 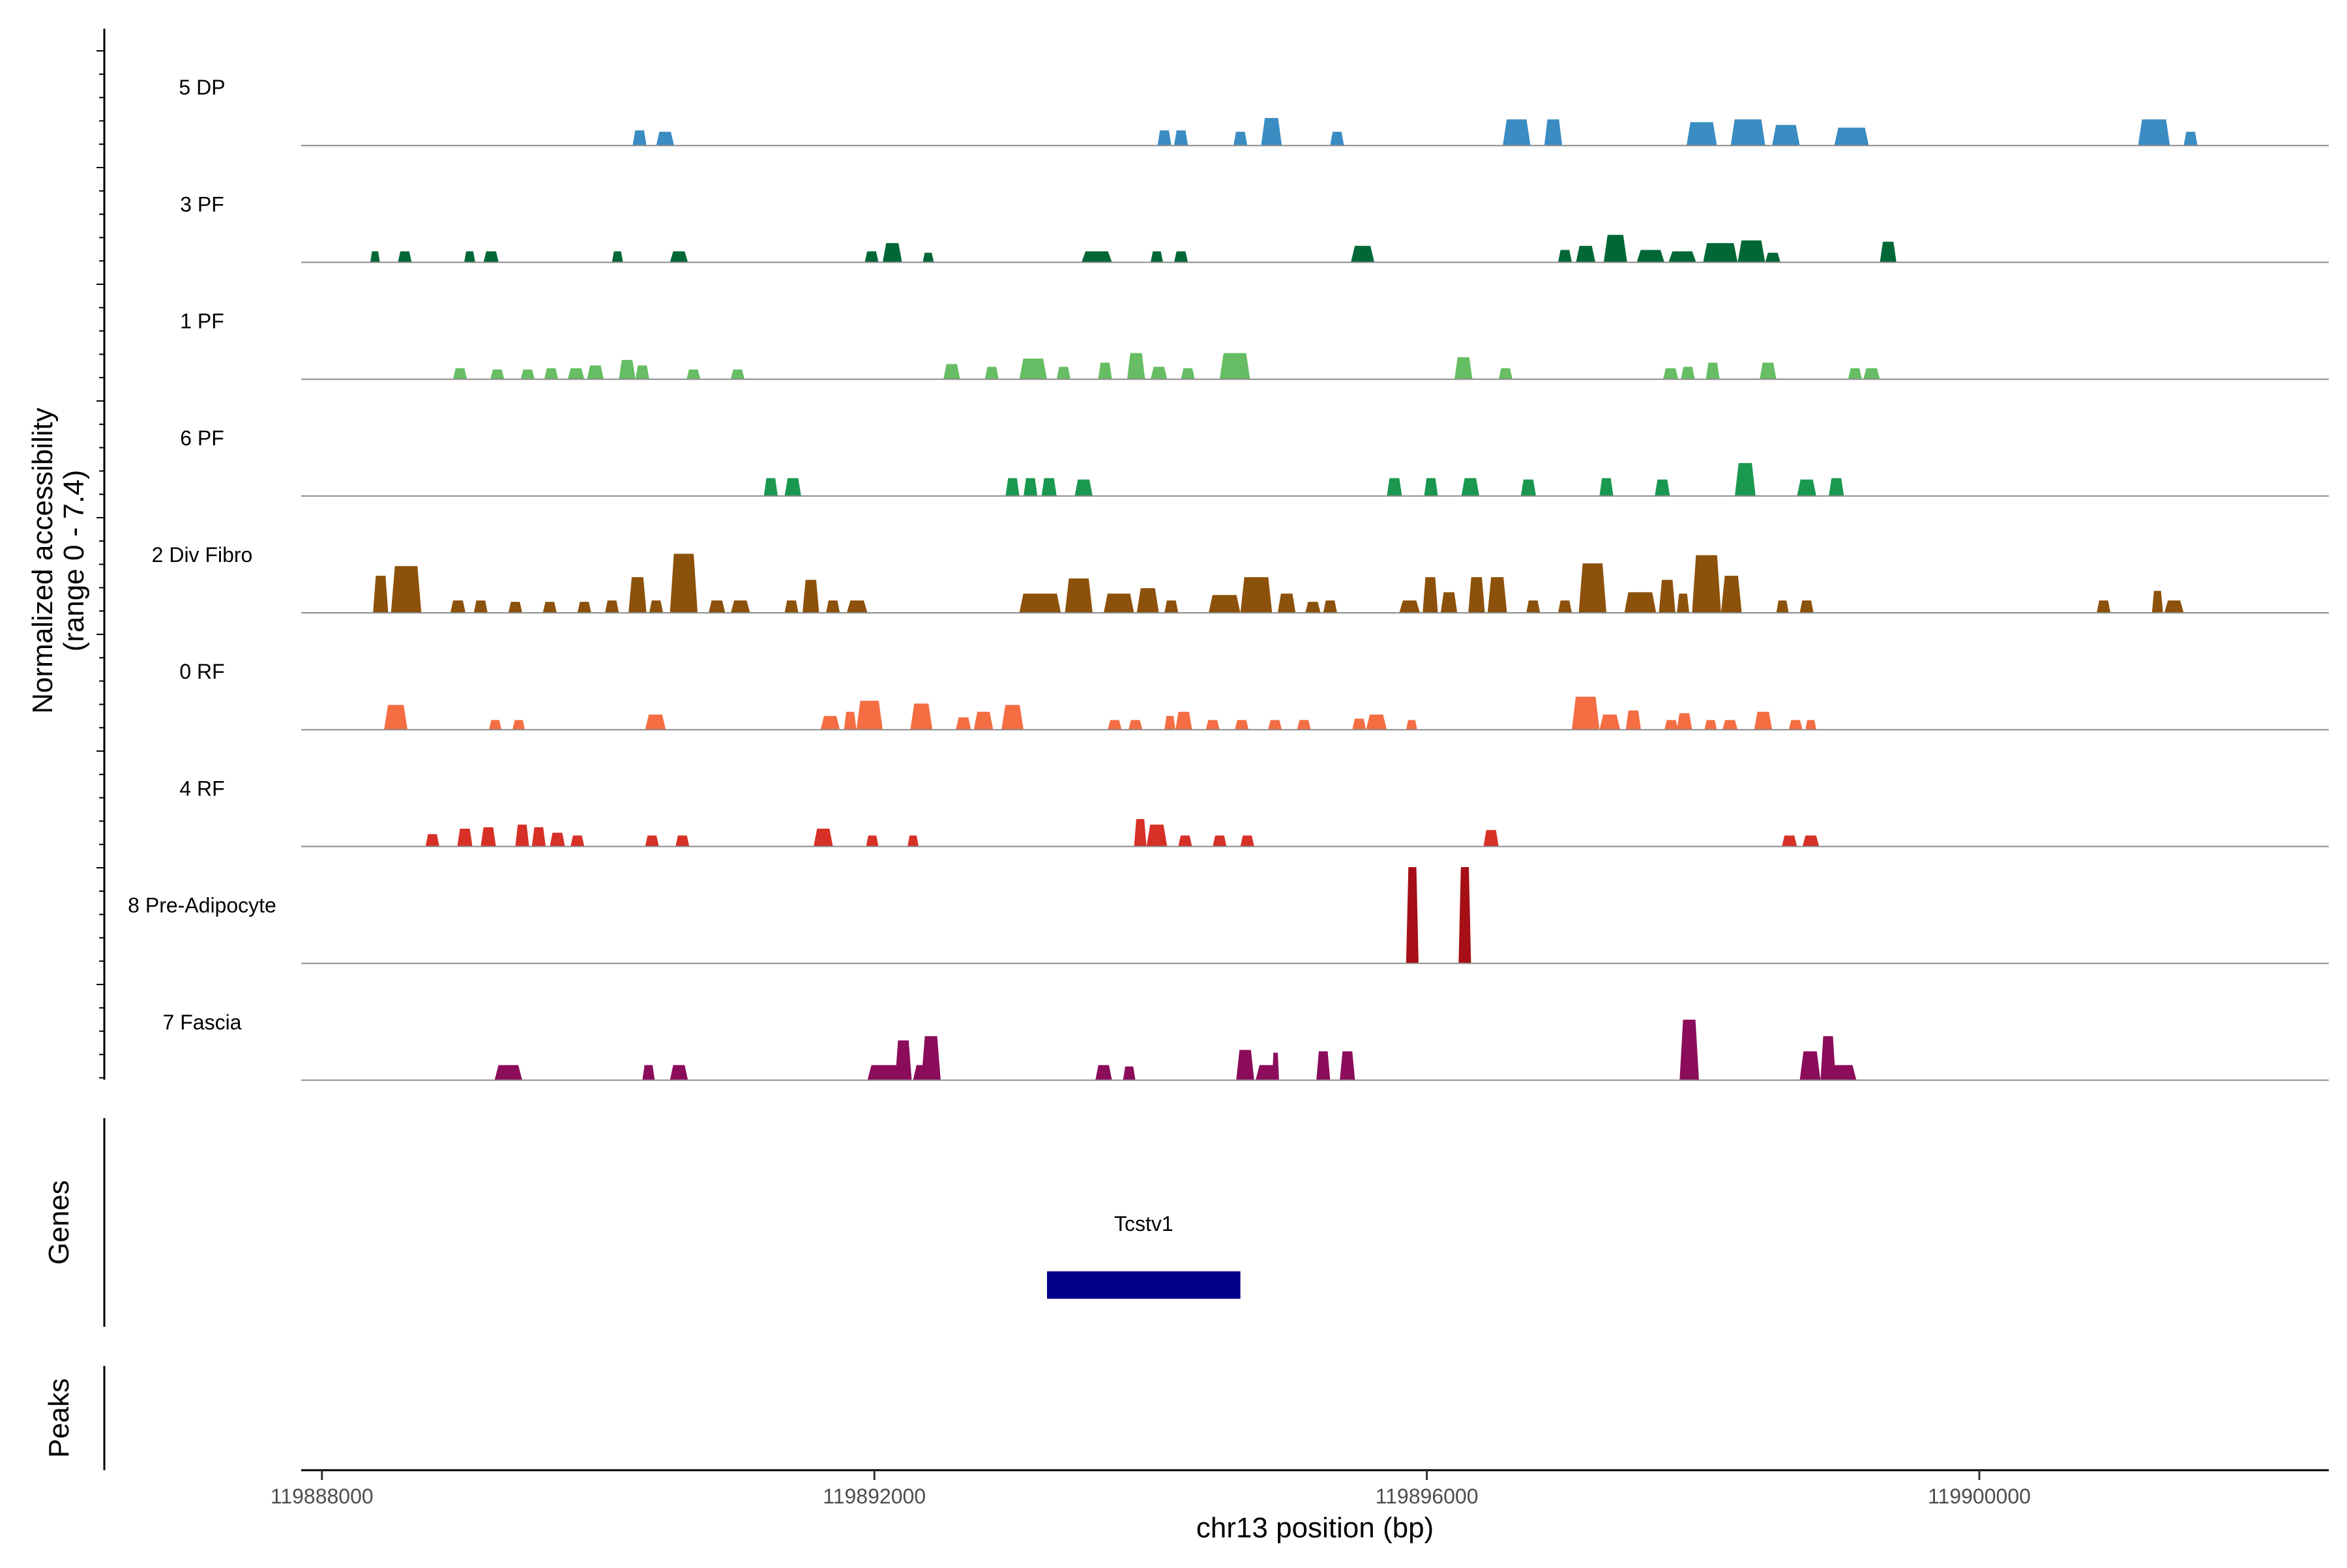 What do you see at coordinates (1254, 228) in the screenshot?
I see `track-3-pf: 3 PF` at bounding box center [1254, 228].